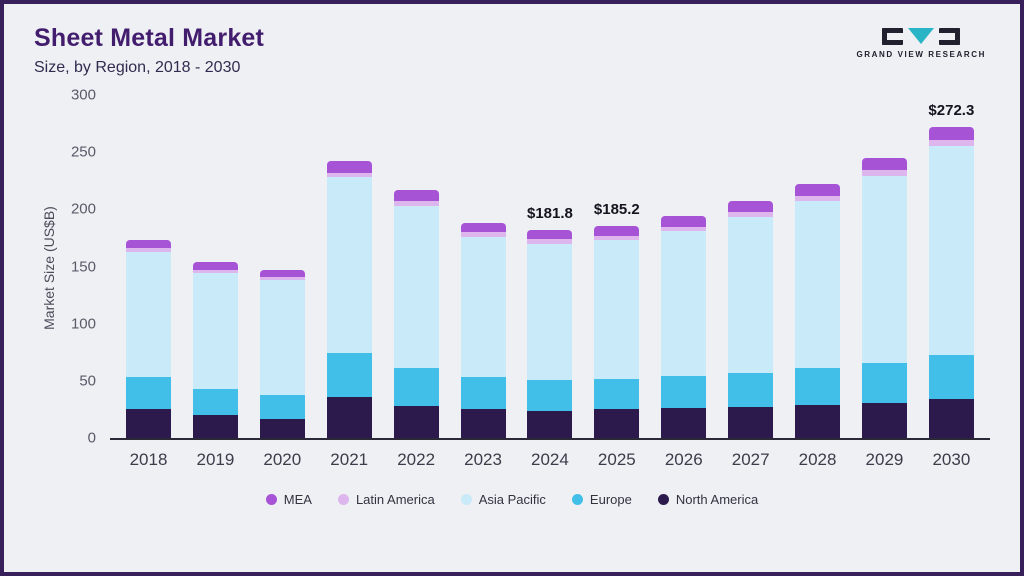 This screenshot has height=576, width=1024. What do you see at coordinates (951, 133) in the screenshot?
I see `segment-mea-2030` at bounding box center [951, 133].